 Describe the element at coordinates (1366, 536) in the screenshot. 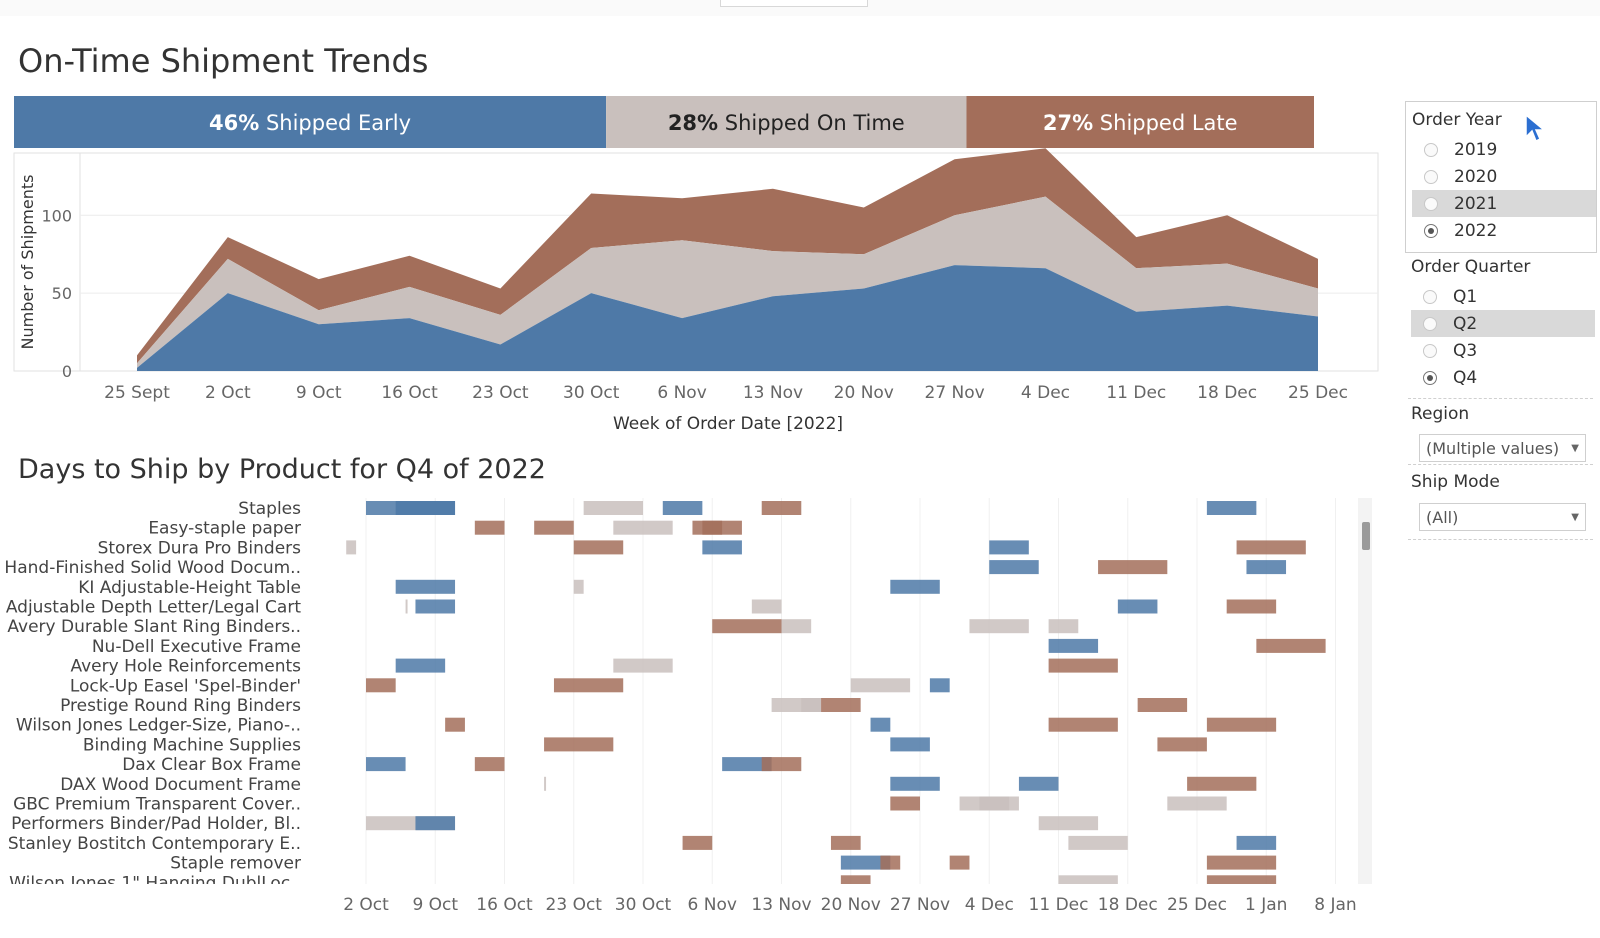

I see `gantt-scrollbar-thumb` at that location.